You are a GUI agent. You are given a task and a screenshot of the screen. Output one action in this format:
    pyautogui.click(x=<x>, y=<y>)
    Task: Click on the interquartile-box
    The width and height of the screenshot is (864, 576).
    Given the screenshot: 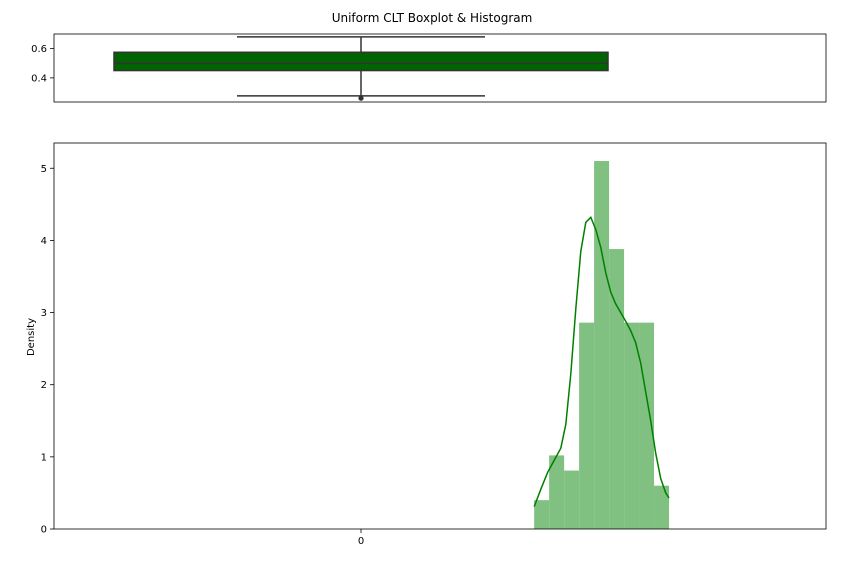 What is the action you would take?
    pyautogui.click(x=361, y=61)
    